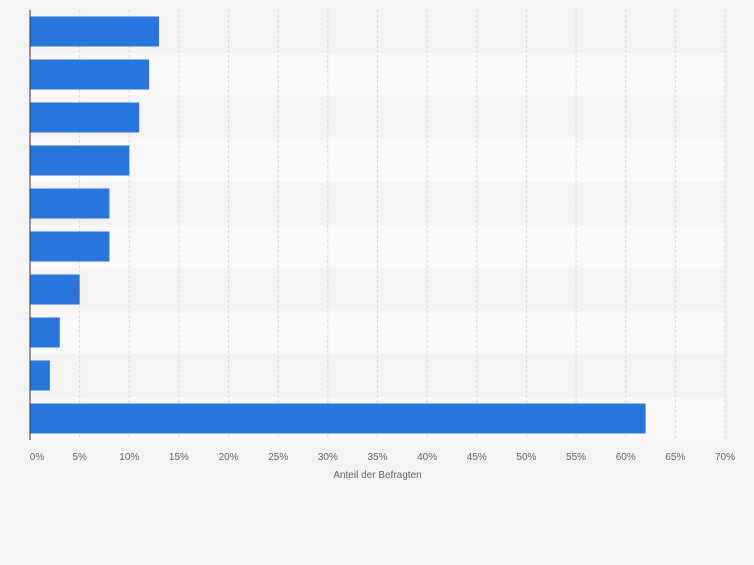  Describe the element at coordinates (377, 457) in the screenshot. I see `x-tick-label: 35%` at that location.